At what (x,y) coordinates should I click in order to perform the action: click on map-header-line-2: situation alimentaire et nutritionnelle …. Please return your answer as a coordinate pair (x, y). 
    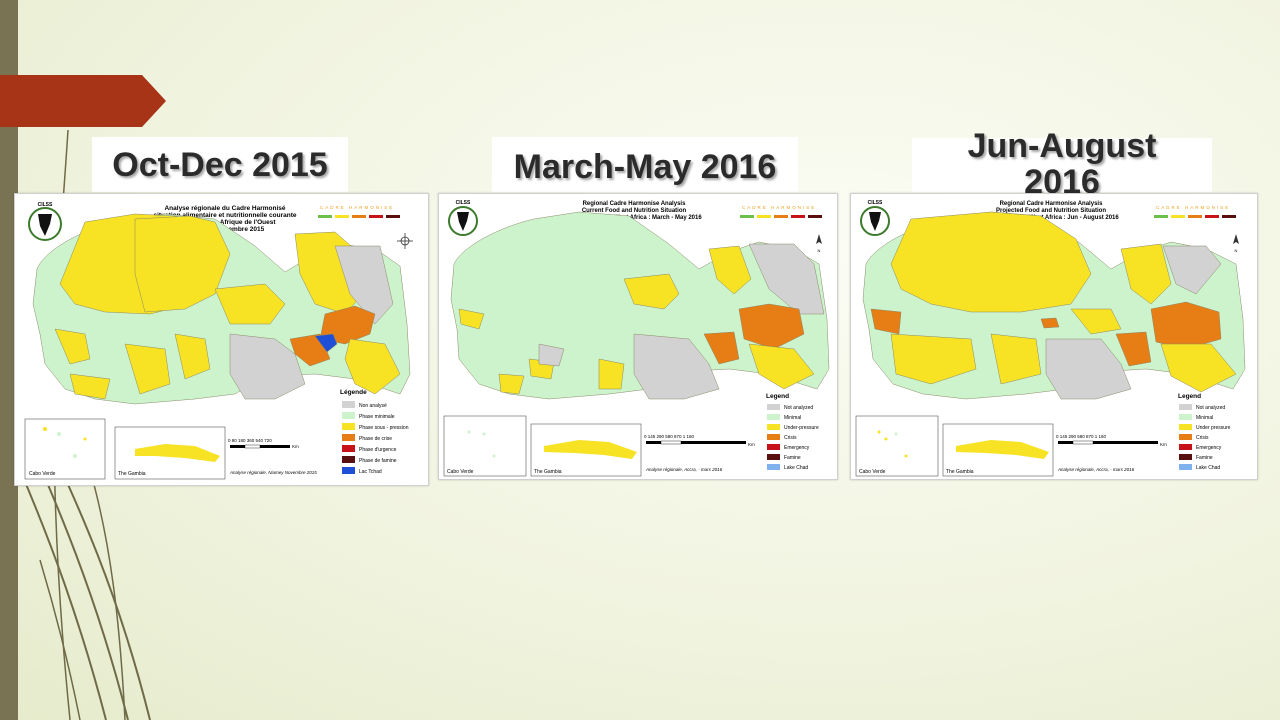
    Looking at the image, I should click on (224, 215).